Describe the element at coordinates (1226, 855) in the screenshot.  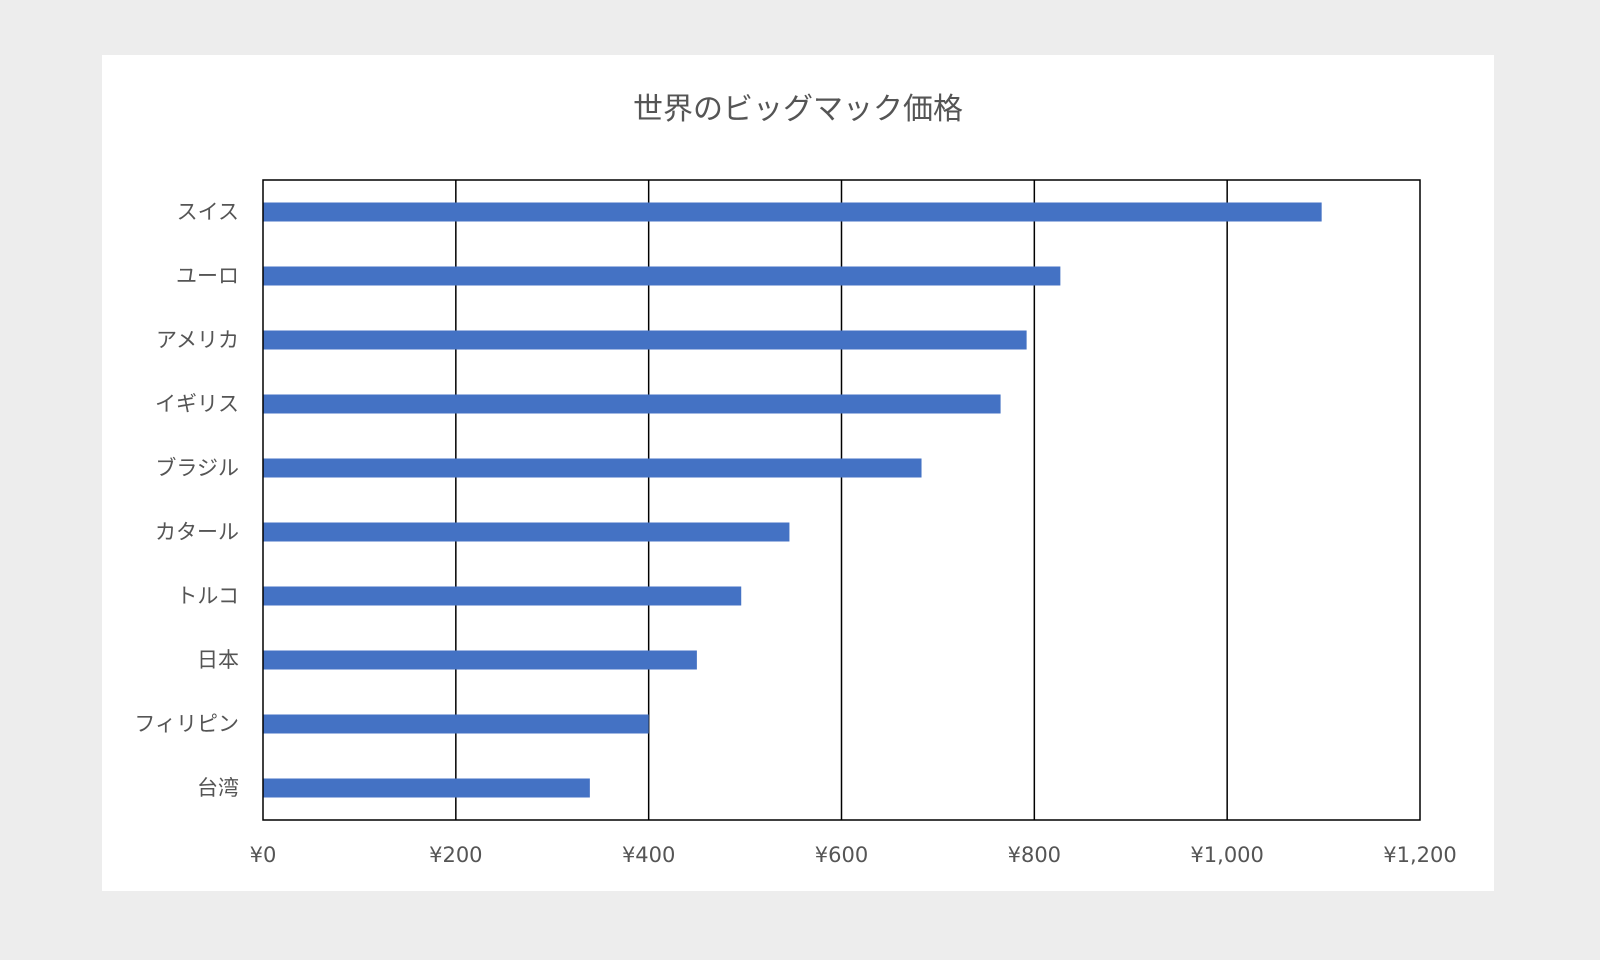
I see `x-tick-label: ¥1,000` at that location.